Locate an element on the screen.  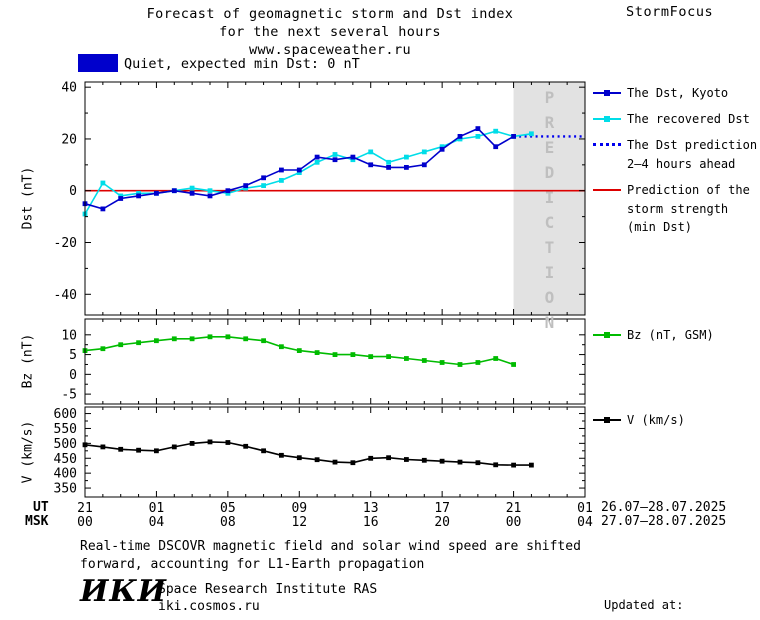
v-swatch-icon is located at coordinates (607, 420).